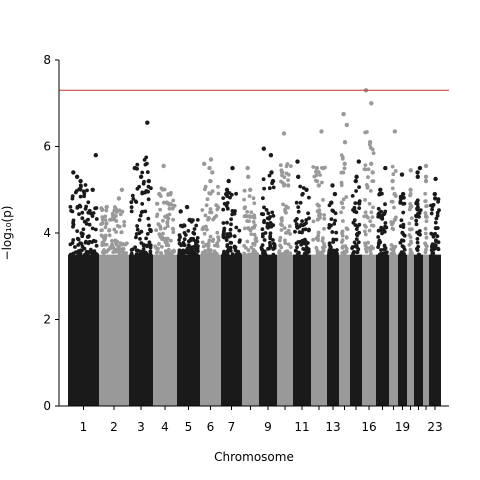  Describe the element at coordinates (7, 233) in the screenshot. I see `y-axis-label: −log₁₀(p)` at that location.